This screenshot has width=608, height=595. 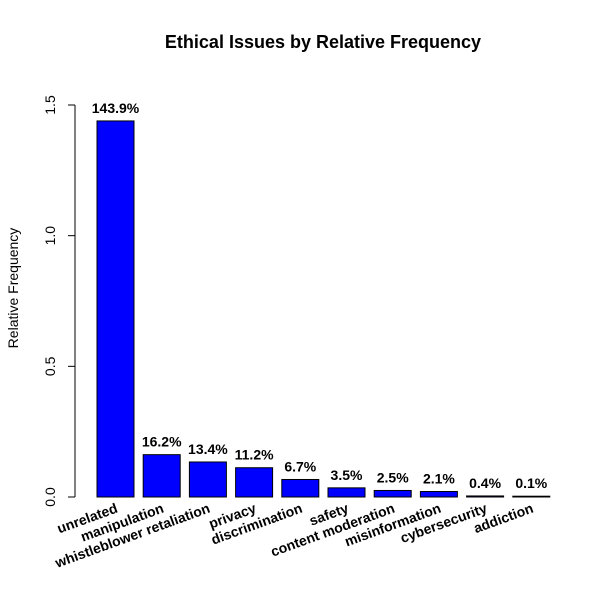 What do you see at coordinates (59, 301) in the screenshot?
I see `y-axis: 0.0 0.5 1.0 1.5` at bounding box center [59, 301].